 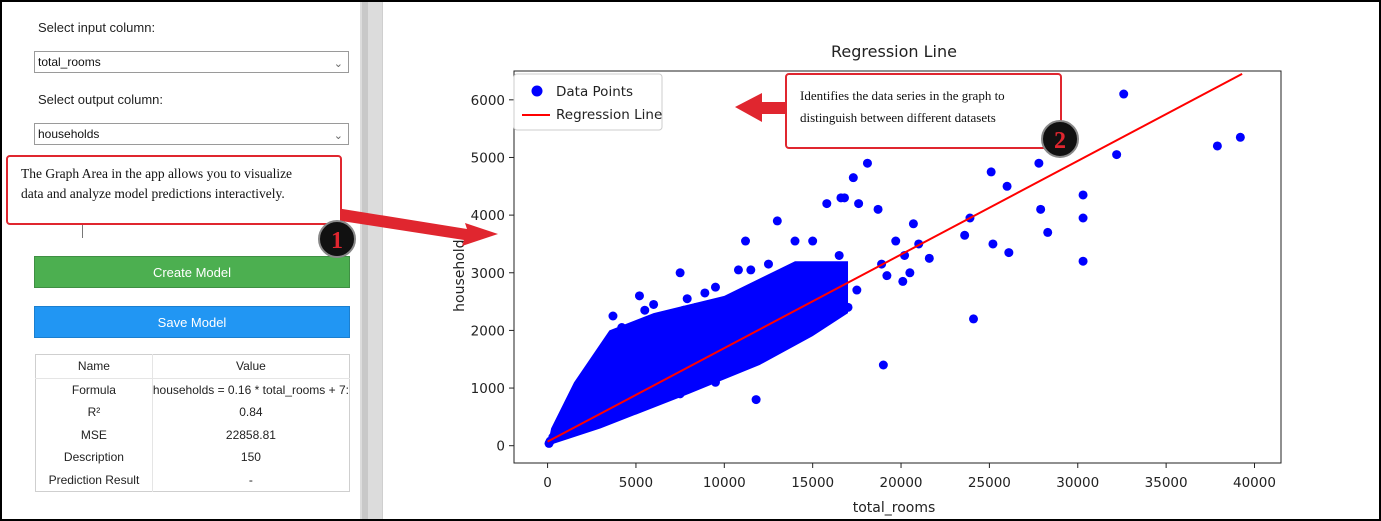 What do you see at coordinates (488, 158) in the screenshot?
I see `y-tick-label: 5000` at bounding box center [488, 158].